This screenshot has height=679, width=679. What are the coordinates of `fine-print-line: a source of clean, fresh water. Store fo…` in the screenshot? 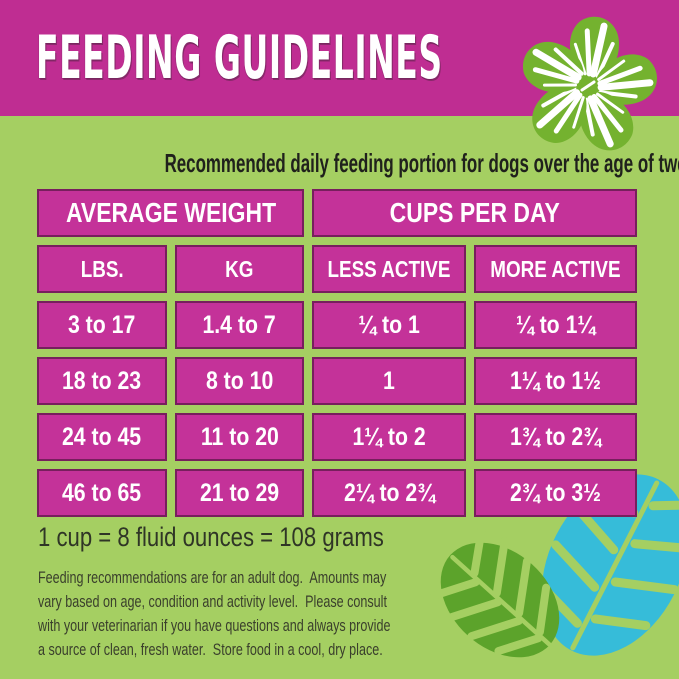 It's located at (210, 649).